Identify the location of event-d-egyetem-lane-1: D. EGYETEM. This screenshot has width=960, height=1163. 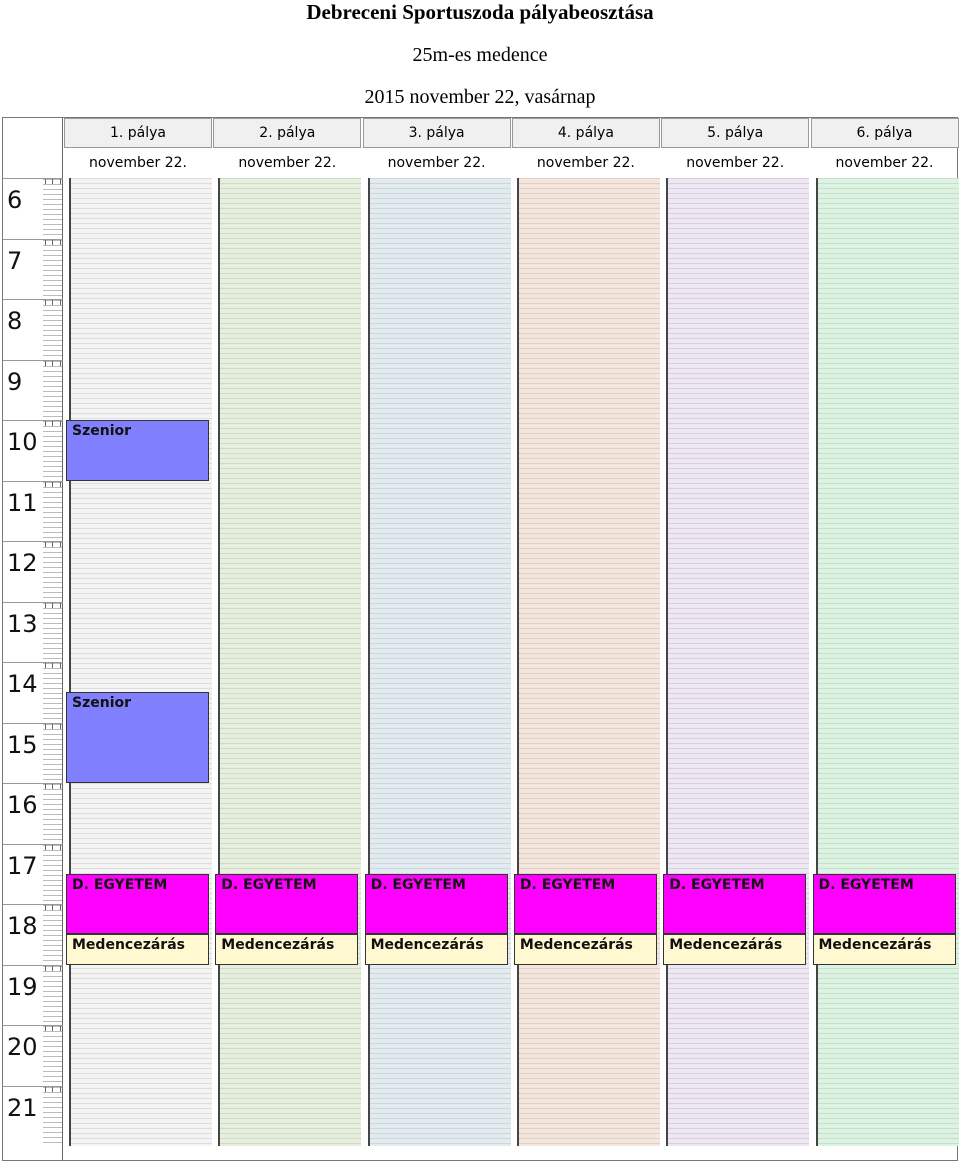
(137, 904).